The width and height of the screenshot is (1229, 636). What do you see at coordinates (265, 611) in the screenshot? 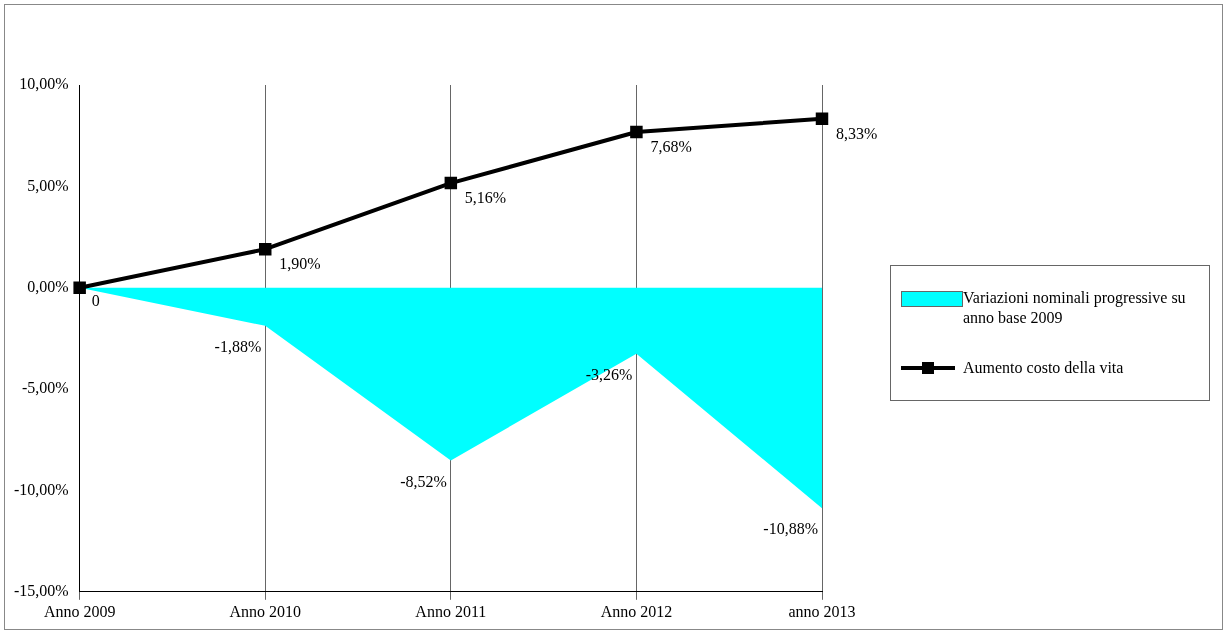
I see `x-tick-label: Anno 2010` at bounding box center [265, 611].